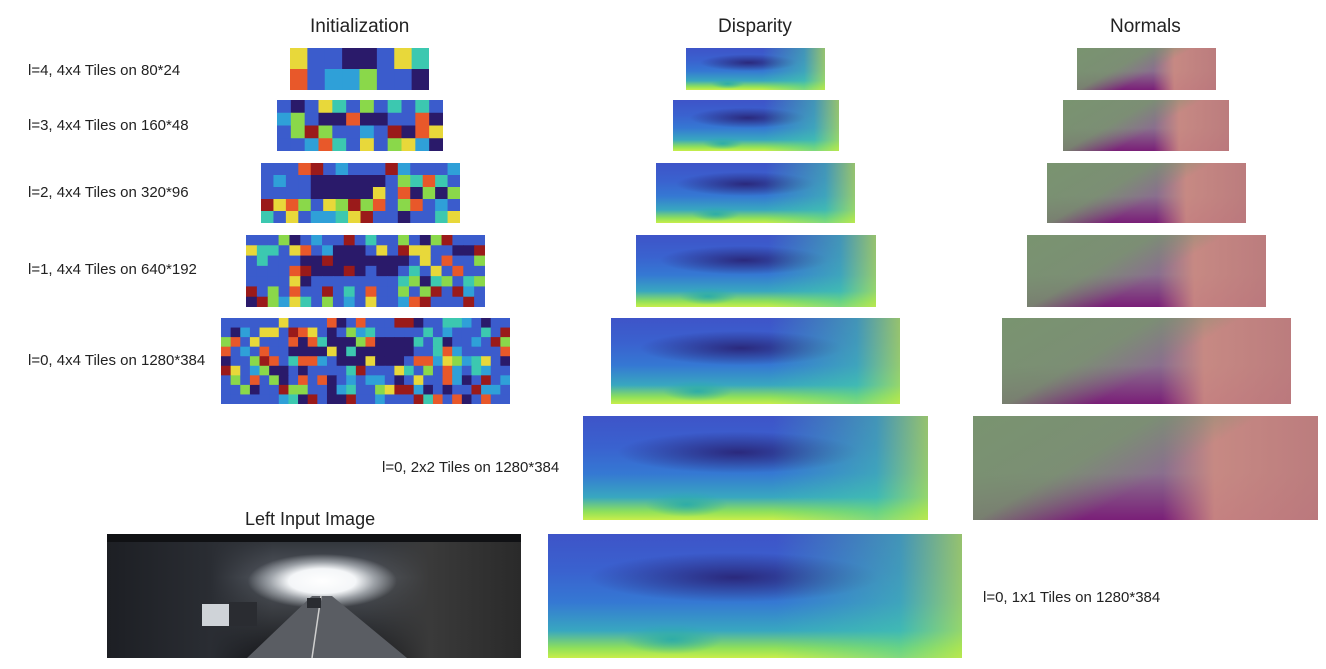 This screenshot has width=1326, height=669. Describe the element at coordinates (314, 596) in the screenshot. I see `input-image-scene` at that location.